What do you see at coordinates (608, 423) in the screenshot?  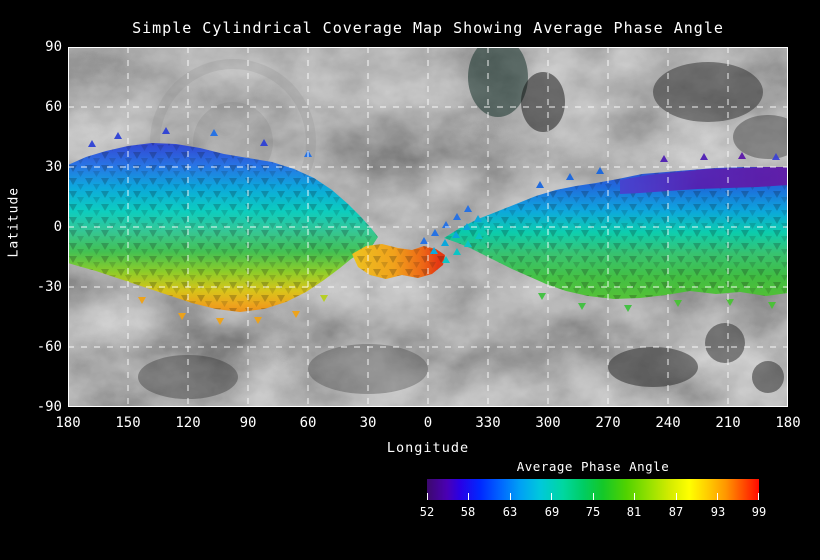 I see `x-tick-label: 270` at bounding box center [608, 423].